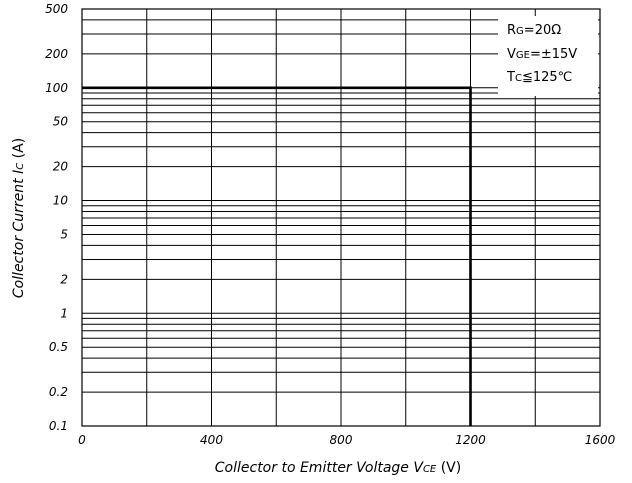 Image resolution: width=632 pixels, height=483 pixels. Describe the element at coordinates (64, 279) in the screenshot. I see `y-tick-label: 2` at that location.